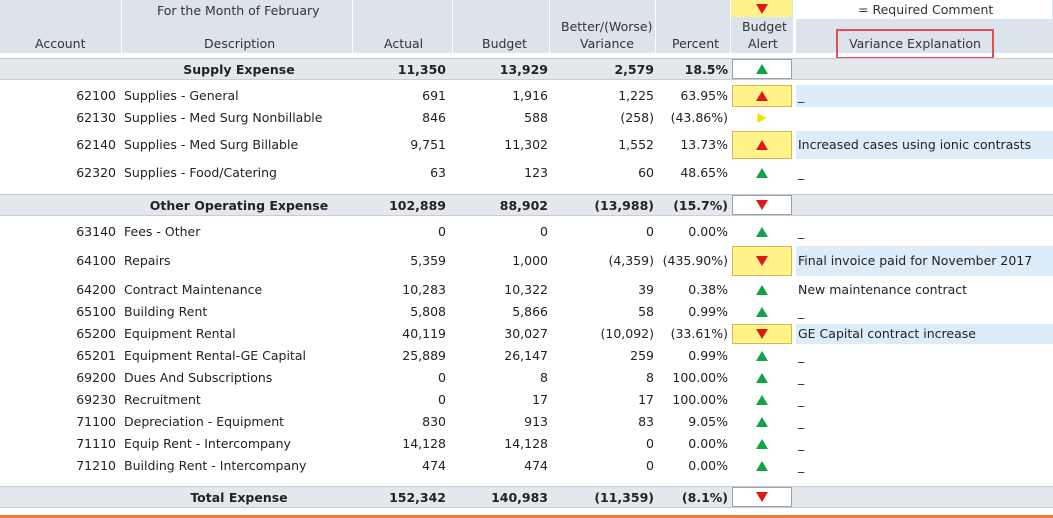 Image resolution: width=1053 pixels, height=518 pixels. What do you see at coordinates (763, 43) in the screenshot?
I see `header-alert-line2: Alert` at bounding box center [763, 43].